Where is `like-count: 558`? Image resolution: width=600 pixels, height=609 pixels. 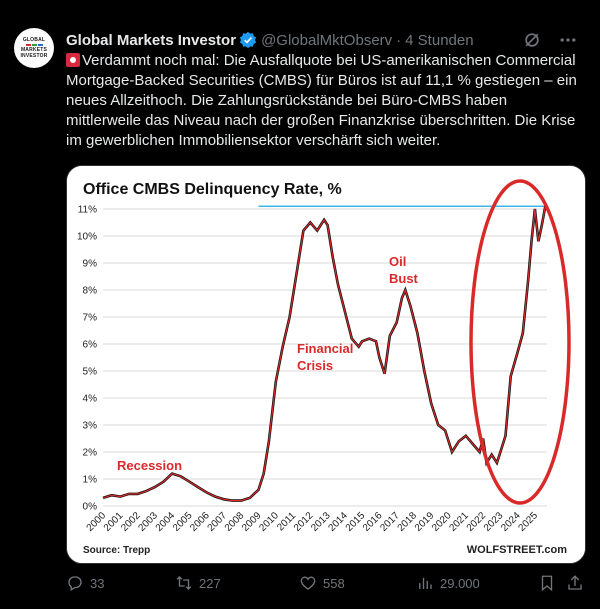 like-count: 558 is located at coordinates (334, 583).